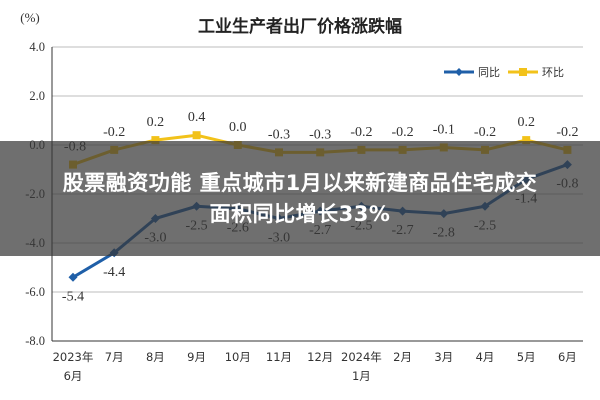  I want to click on mom-data-label: 0.0, so click(238, 127).